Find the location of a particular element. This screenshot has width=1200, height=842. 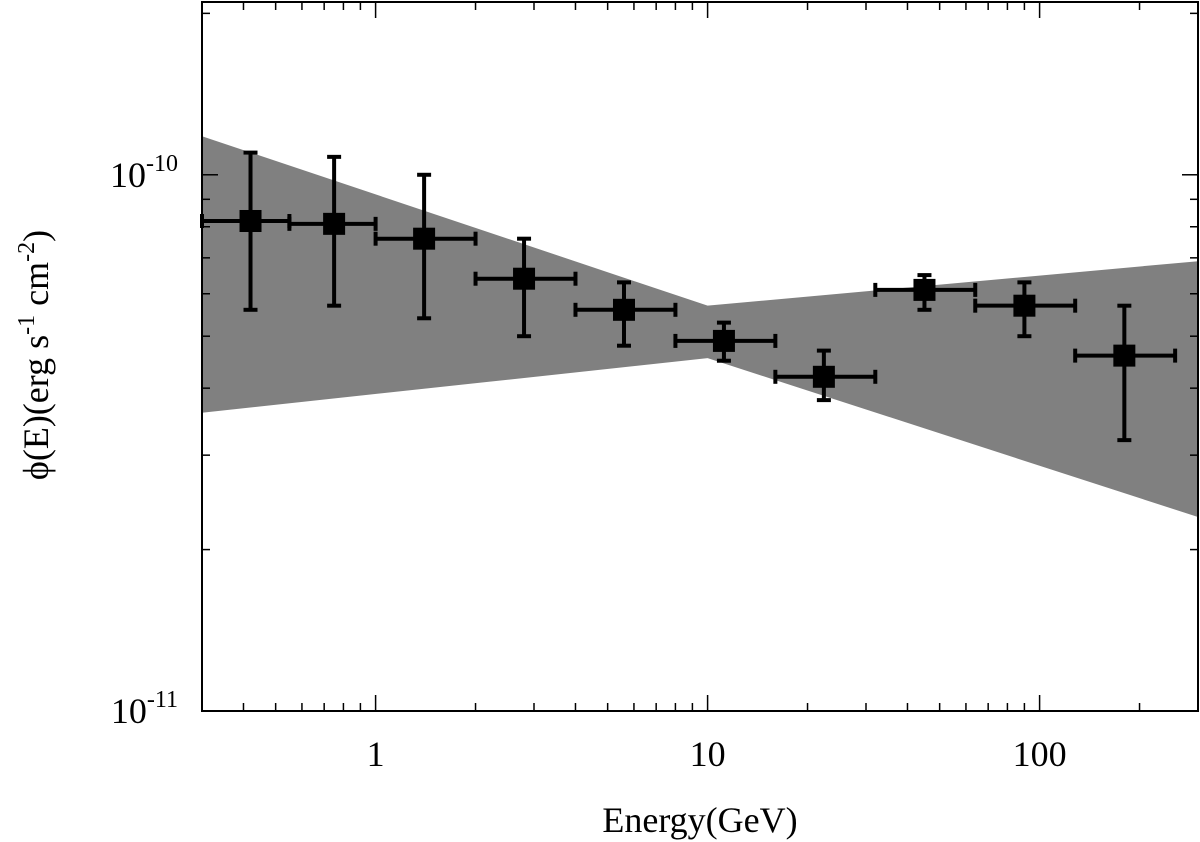

x-axis-label: Energy(GeV) is located at coordinates (699, 820).